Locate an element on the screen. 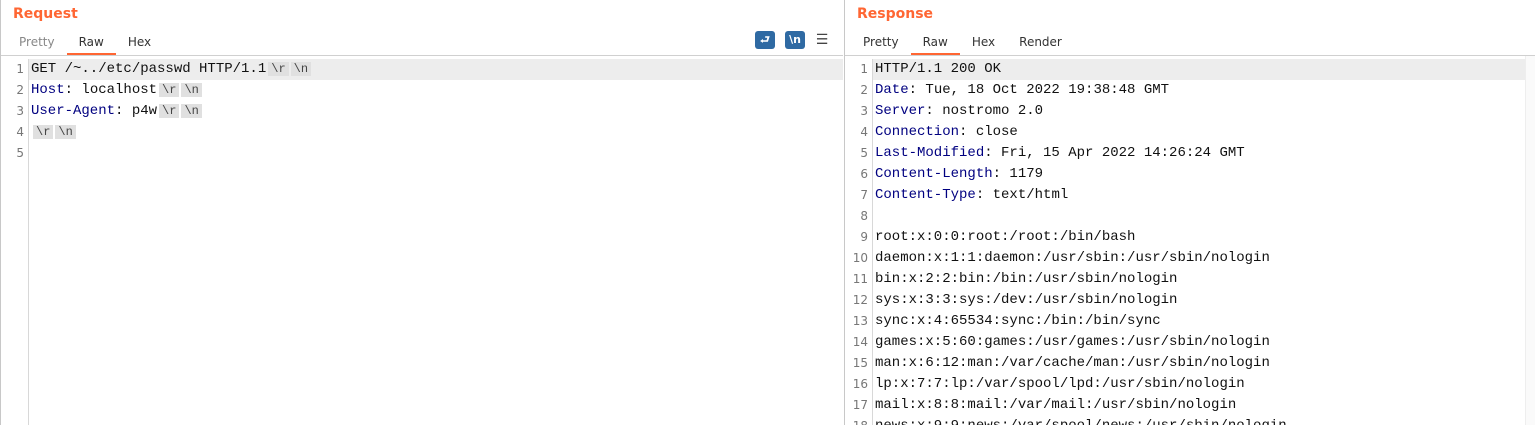  header-name: Host is located at coordinates (48, 90).